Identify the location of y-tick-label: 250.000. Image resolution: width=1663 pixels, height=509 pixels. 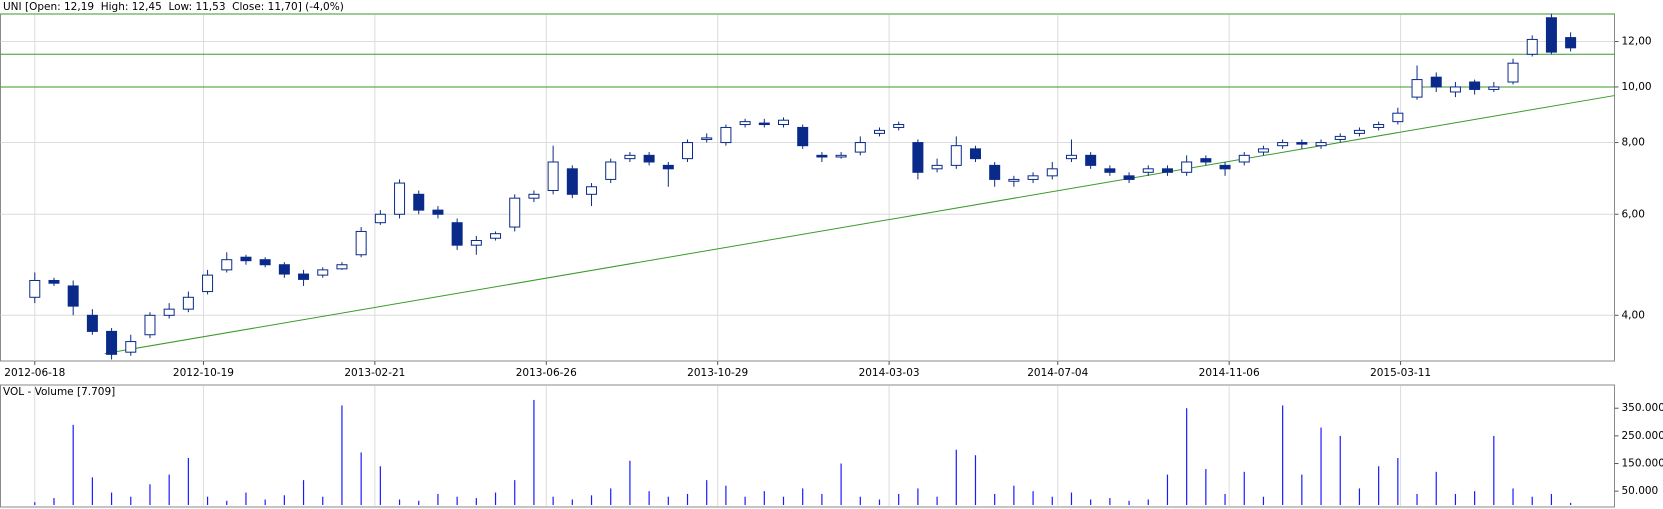
(1642, 436).